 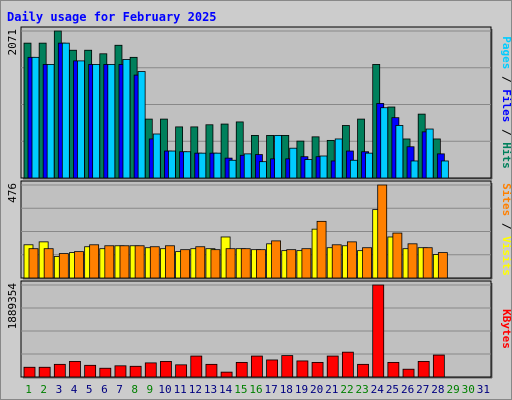 I want to click on x-tick-day-12: 12, so click(x=195, y=389).